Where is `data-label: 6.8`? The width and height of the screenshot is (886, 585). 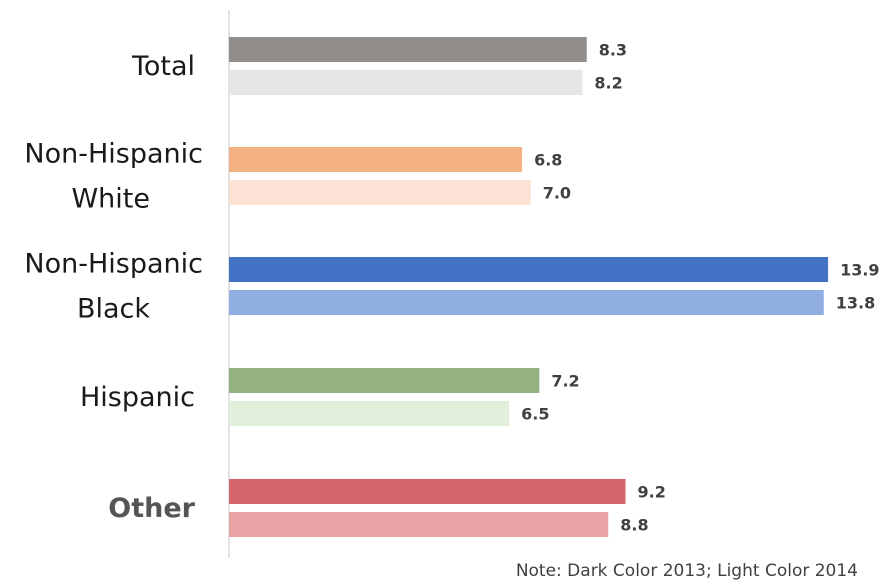
data-label: 6.8 is located at coordinates (548, 160).